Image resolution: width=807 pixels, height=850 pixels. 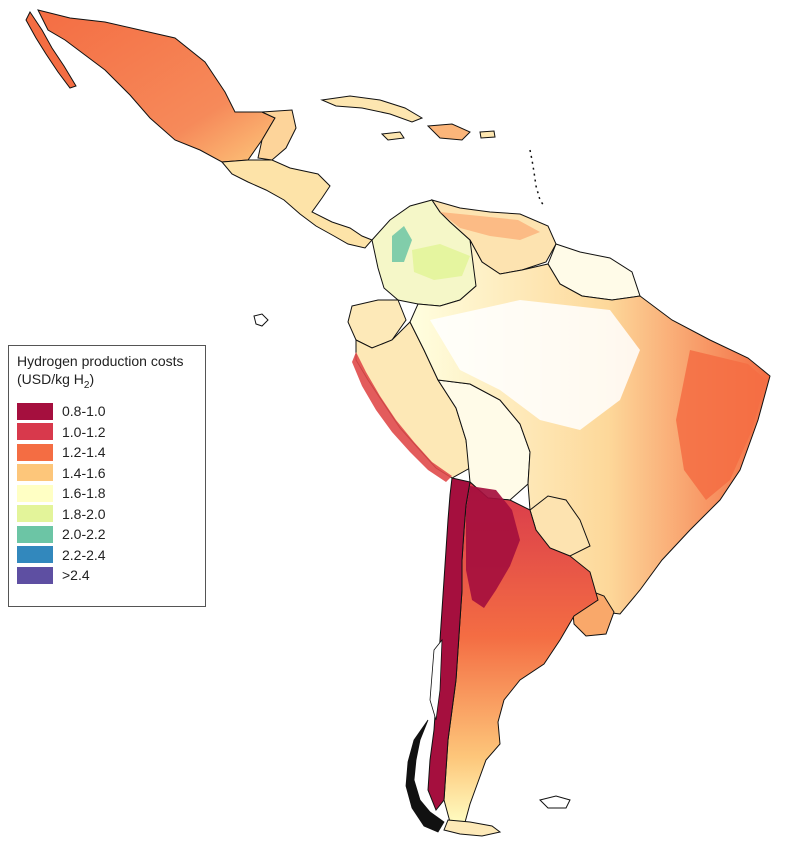 I want to click on legend-title-close: ), so click(x=92, y=379).